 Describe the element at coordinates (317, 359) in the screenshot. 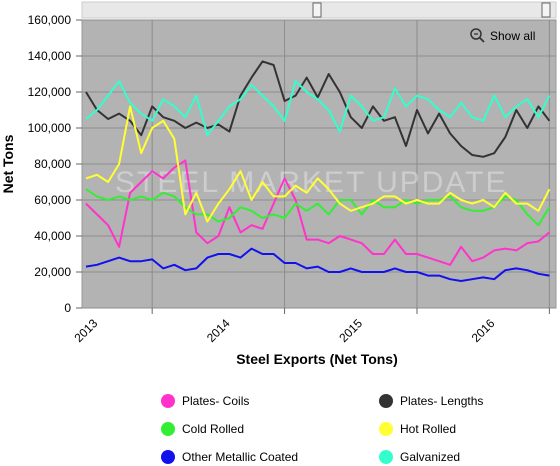

I see `x-axis-title: Steel Exports (Net Tons)` at that location.